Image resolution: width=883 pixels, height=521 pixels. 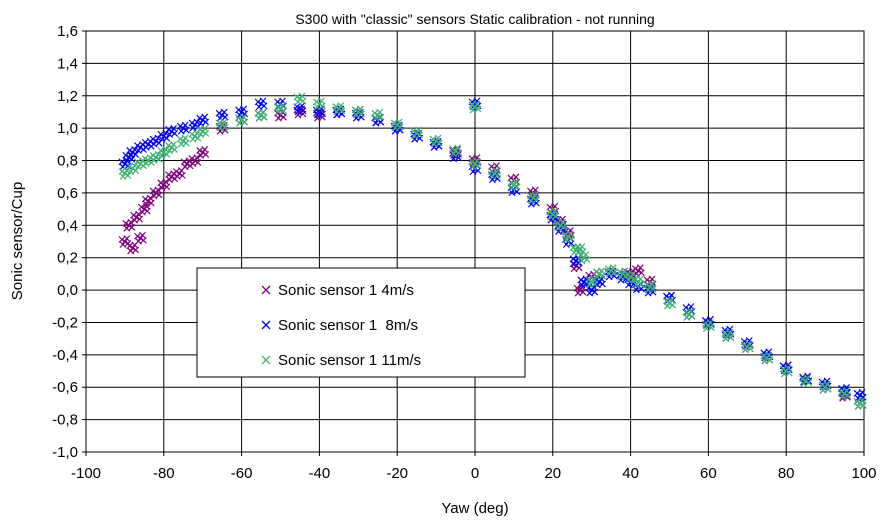 I want to click on legend-label: Sonic sensor 1 4m/s, so click(x=346, y=290).